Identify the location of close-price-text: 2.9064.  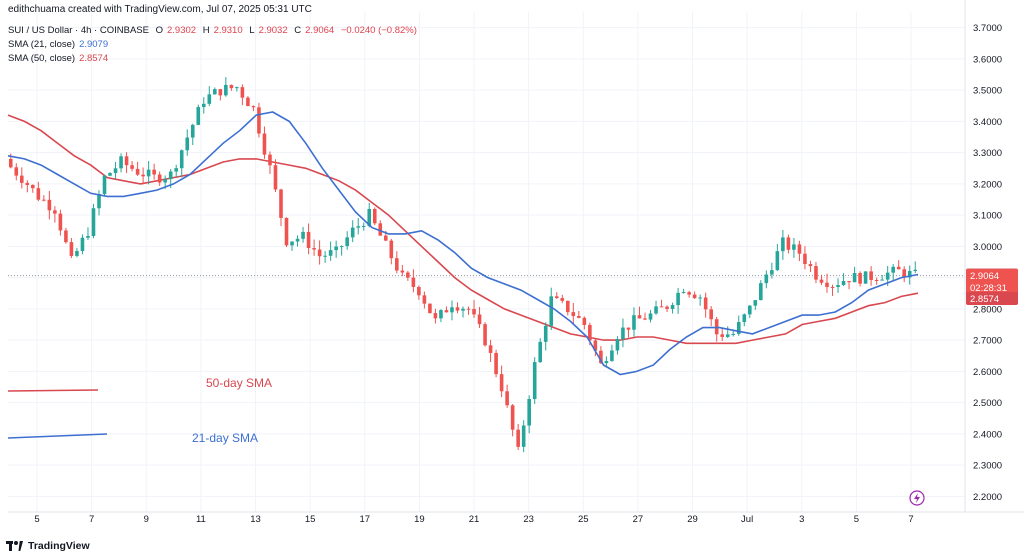
(984, 276).